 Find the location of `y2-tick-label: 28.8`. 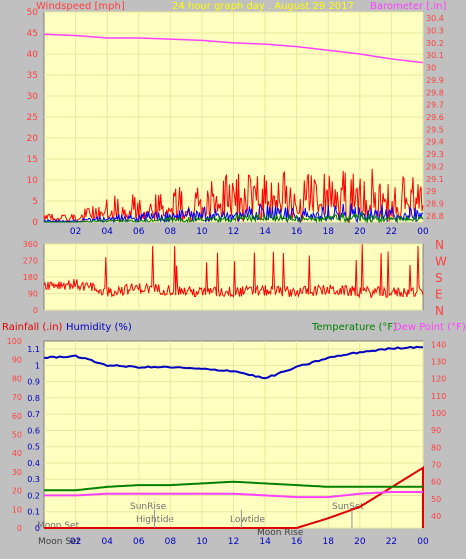

y2-tick-label: 28.8 is located at coordinates (435, 216).